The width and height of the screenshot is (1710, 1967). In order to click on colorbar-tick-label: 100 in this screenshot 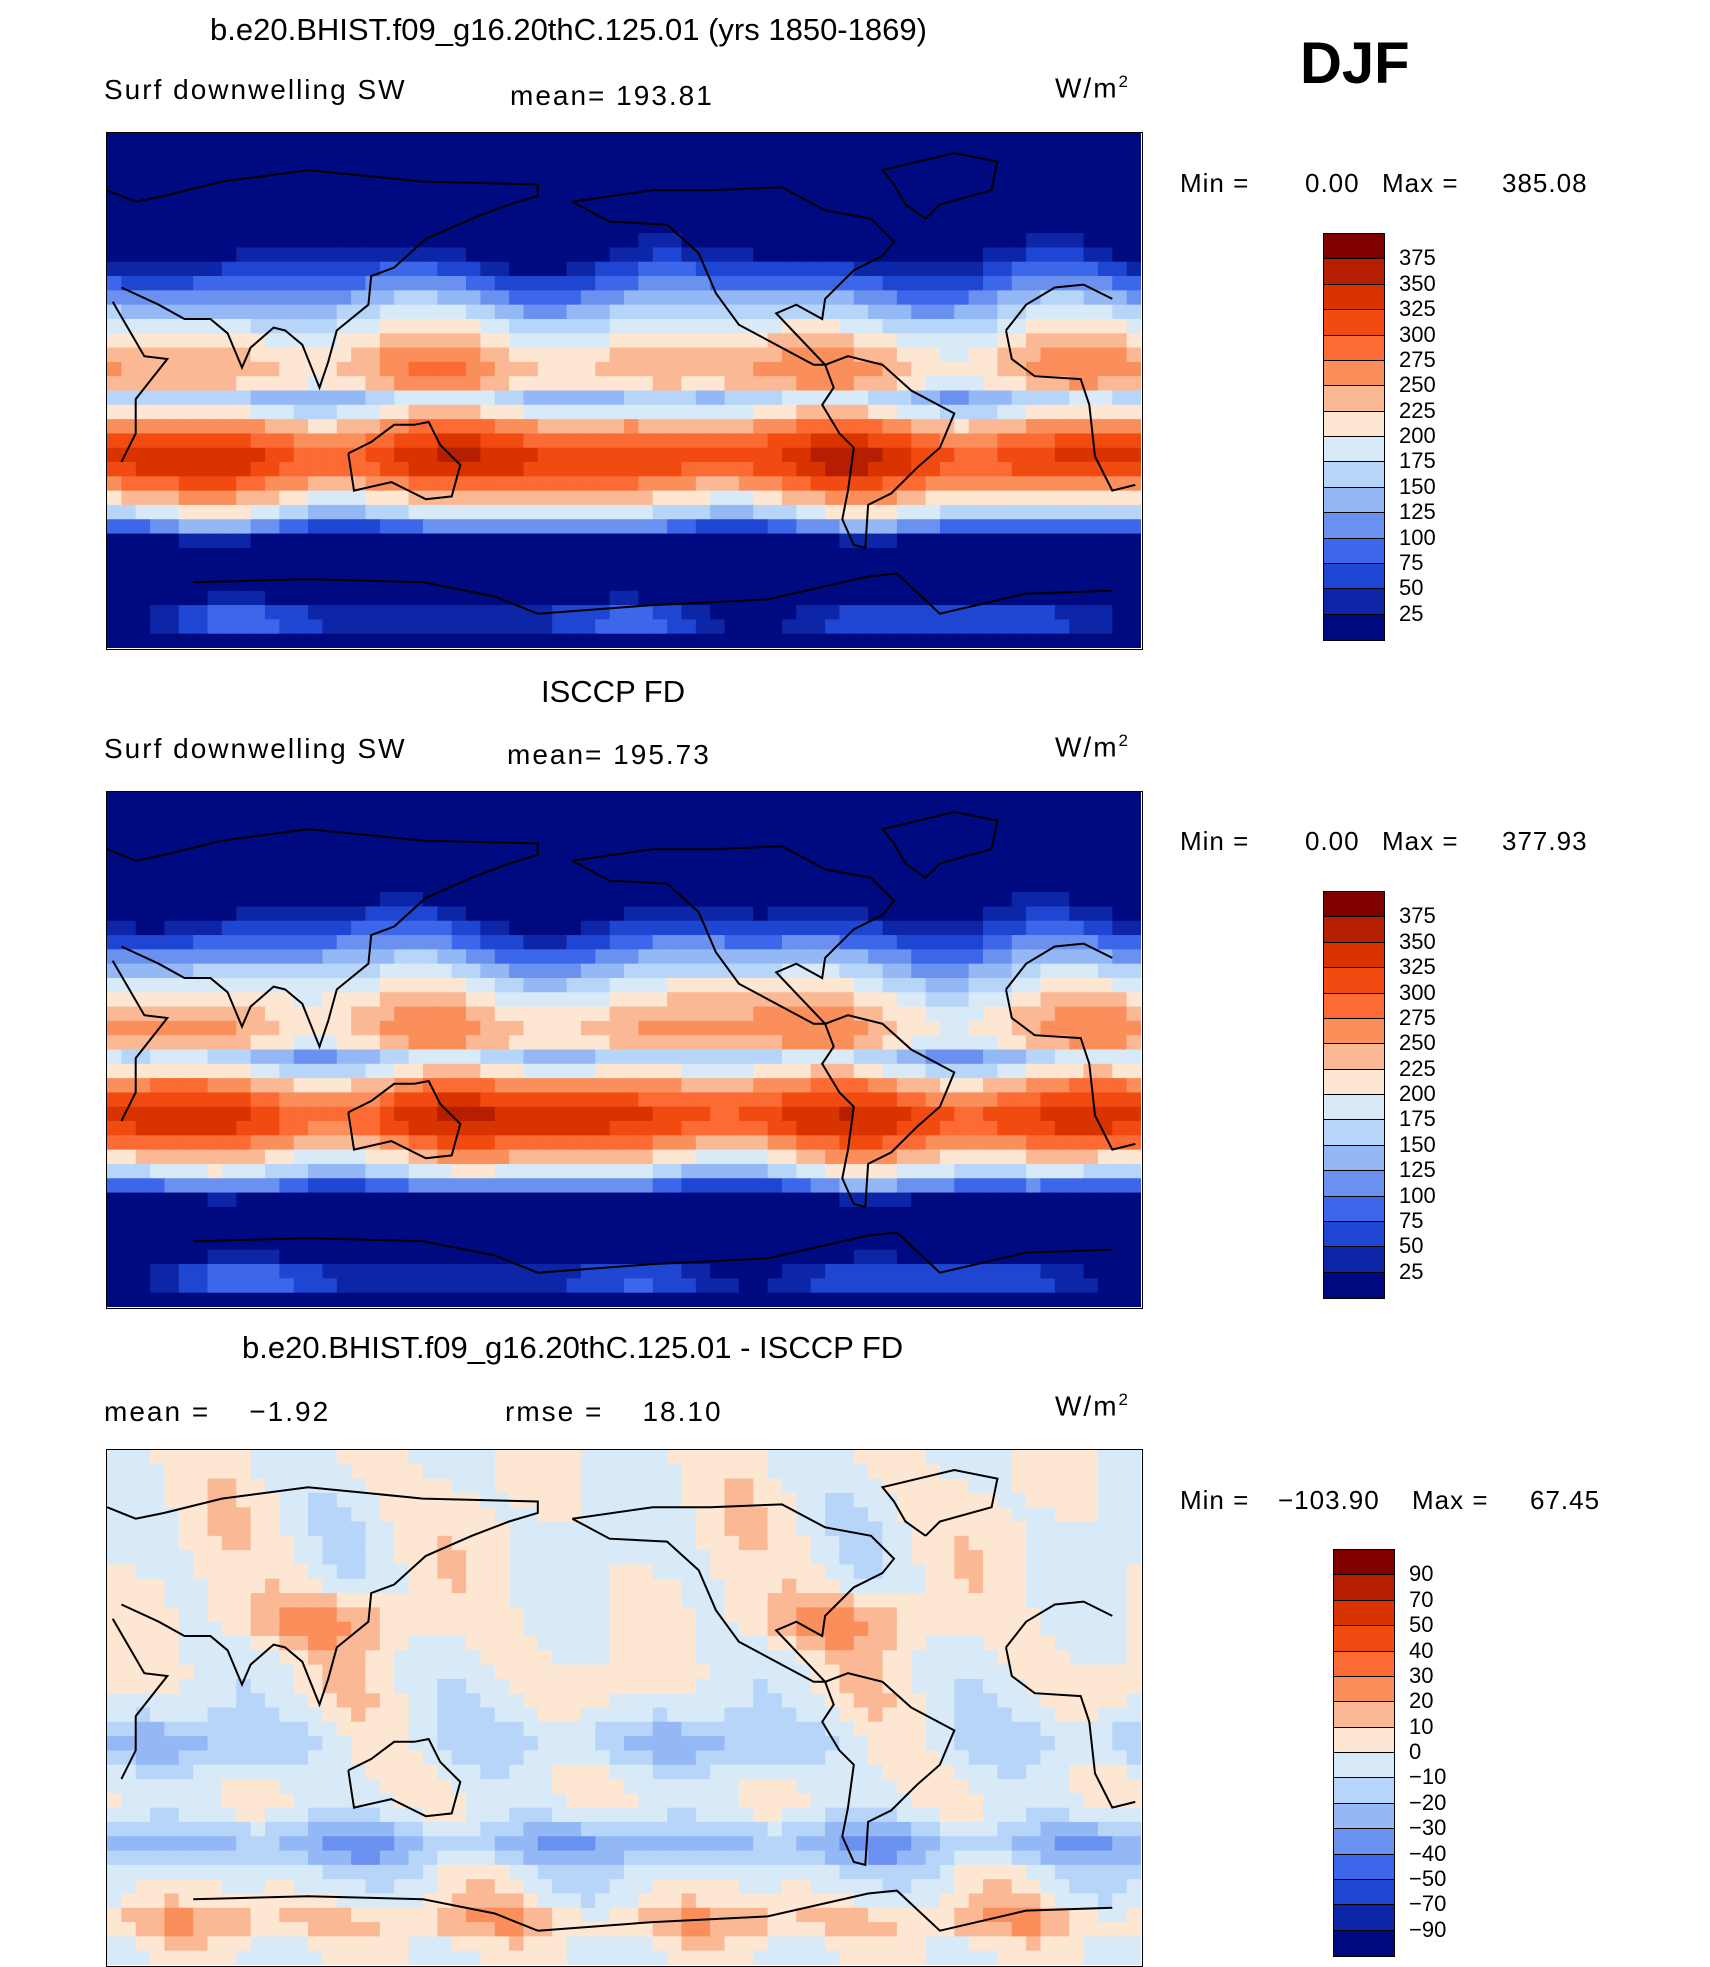, I will do `click(1417, 538)`.